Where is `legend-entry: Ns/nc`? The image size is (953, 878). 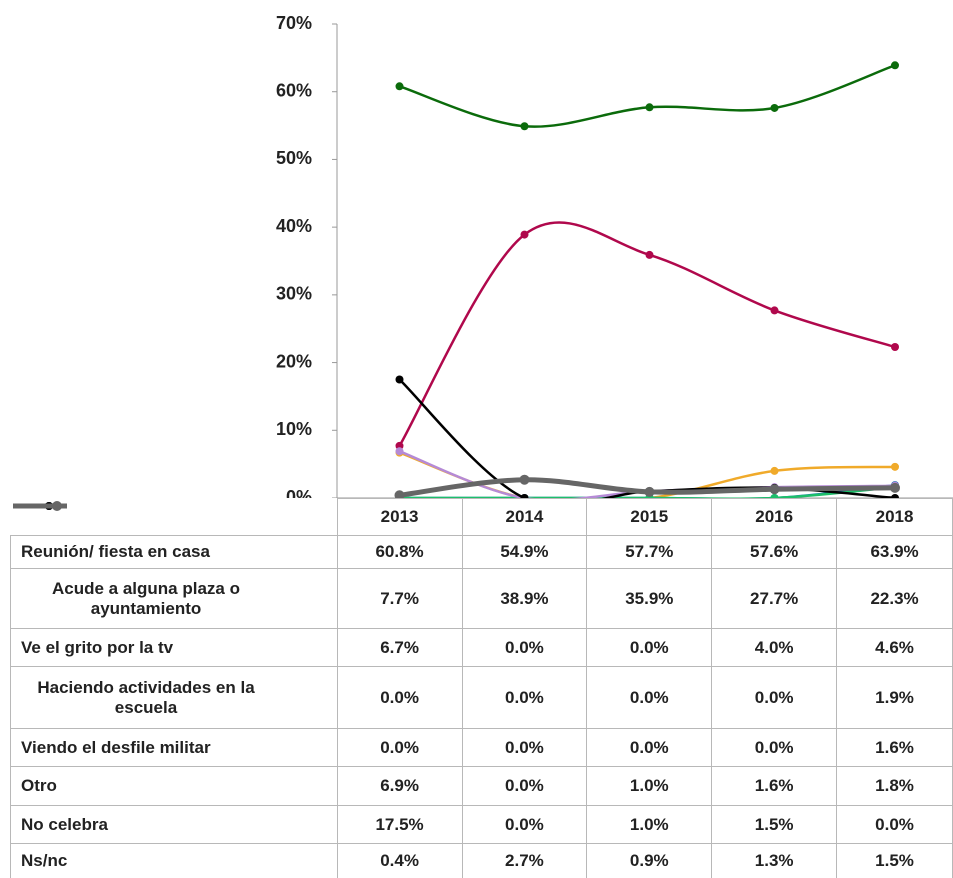
legend-entry: Ns/nc is located at coordinates (174, 685).